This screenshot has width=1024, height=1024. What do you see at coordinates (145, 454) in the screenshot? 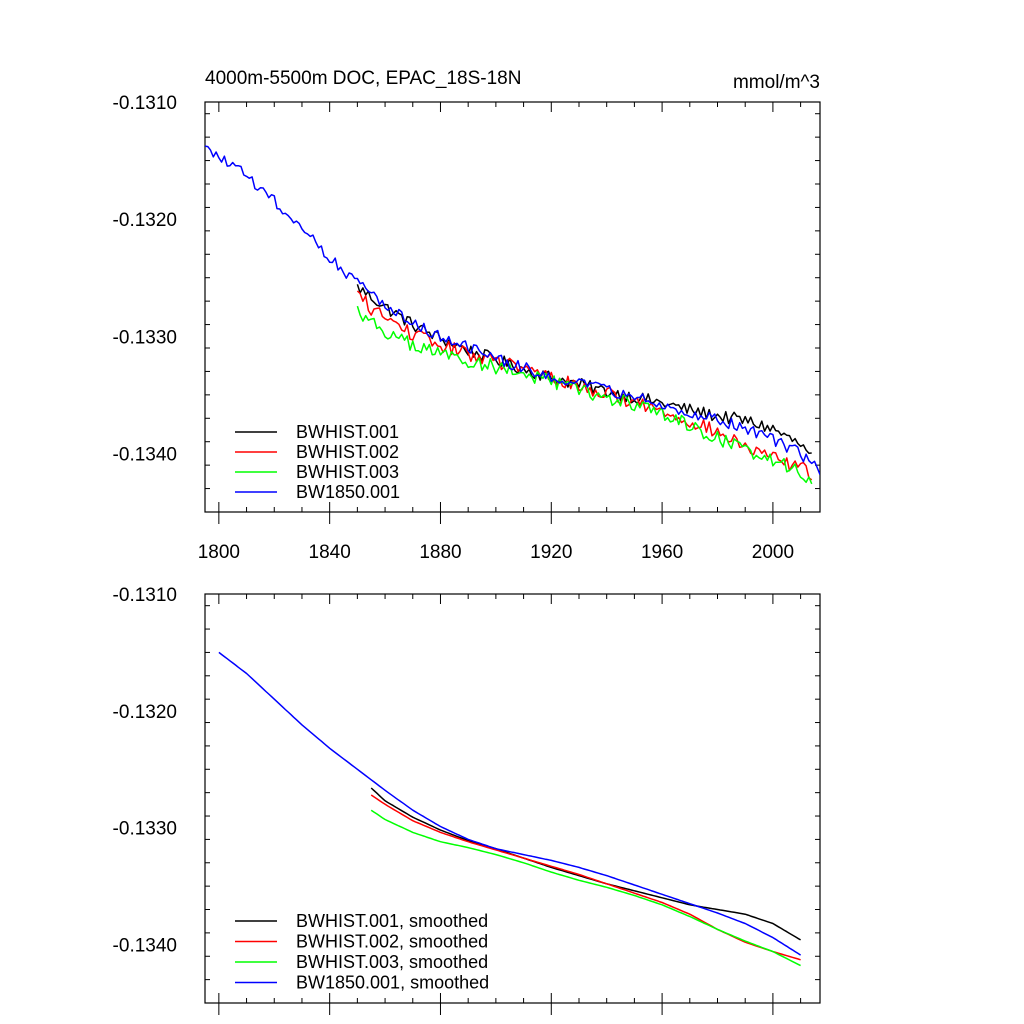
I see `top-y-tick-label: -0.1340` at bounding box center [145, 454].